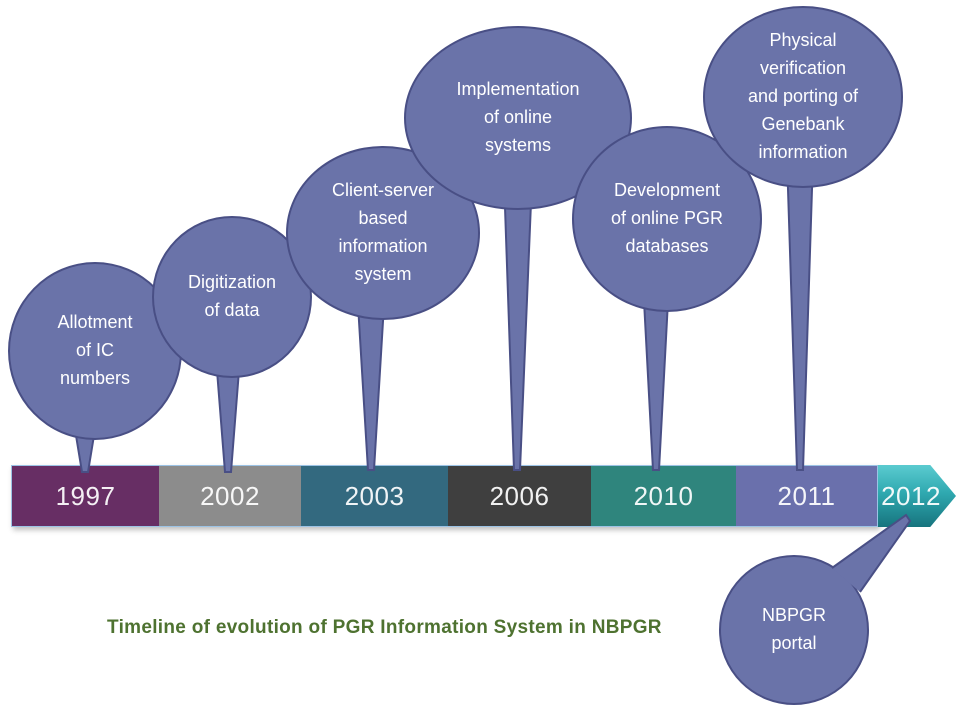  I want to click on callout-2012-nbpgr-portal: NBPGR portal, so click(794, 630).